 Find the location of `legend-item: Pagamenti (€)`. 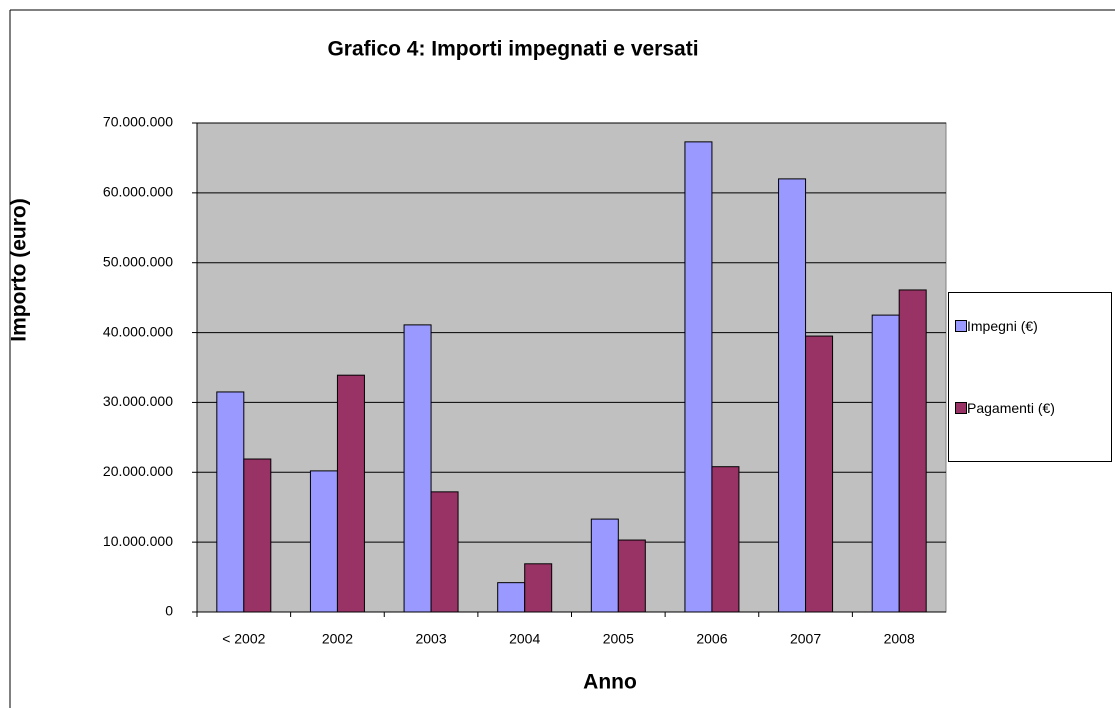

legend-item: Pagamenti (€) is located at coordinates (1016, 408).